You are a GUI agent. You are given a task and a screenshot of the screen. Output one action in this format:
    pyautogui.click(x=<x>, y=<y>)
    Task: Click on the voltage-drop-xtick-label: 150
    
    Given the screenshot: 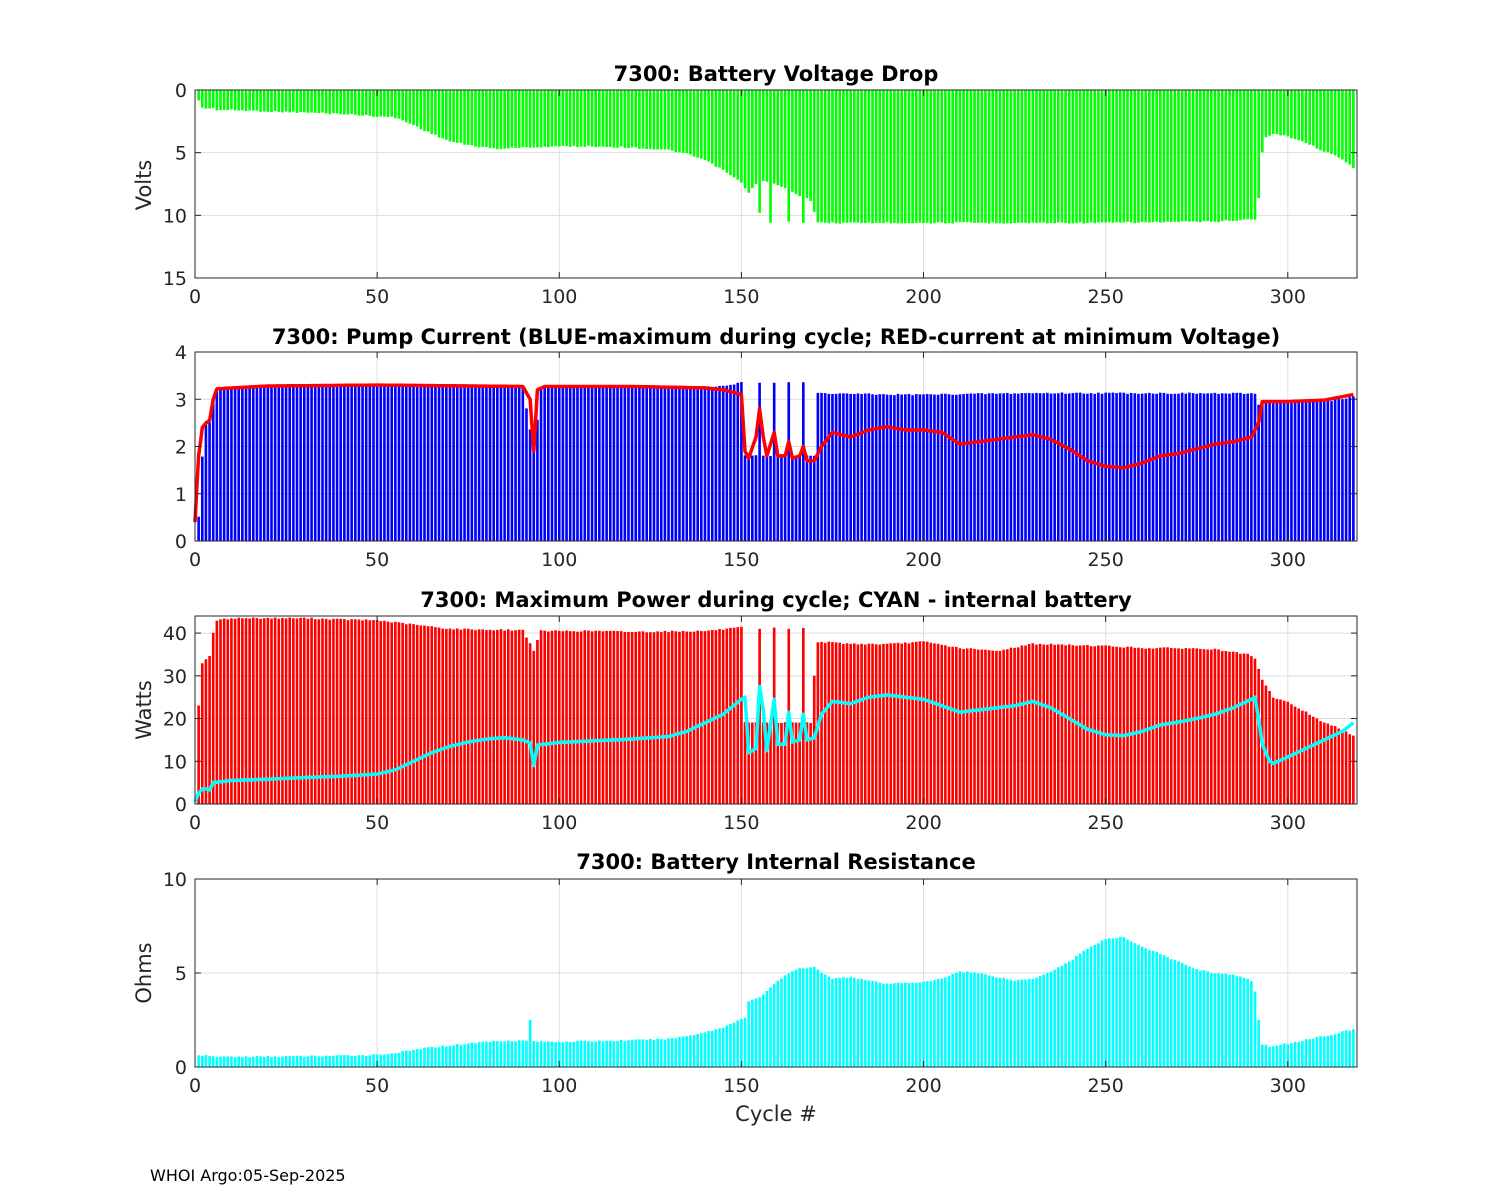 What is the action you would take?
    pyautogui.click(x=741, y=297)
    